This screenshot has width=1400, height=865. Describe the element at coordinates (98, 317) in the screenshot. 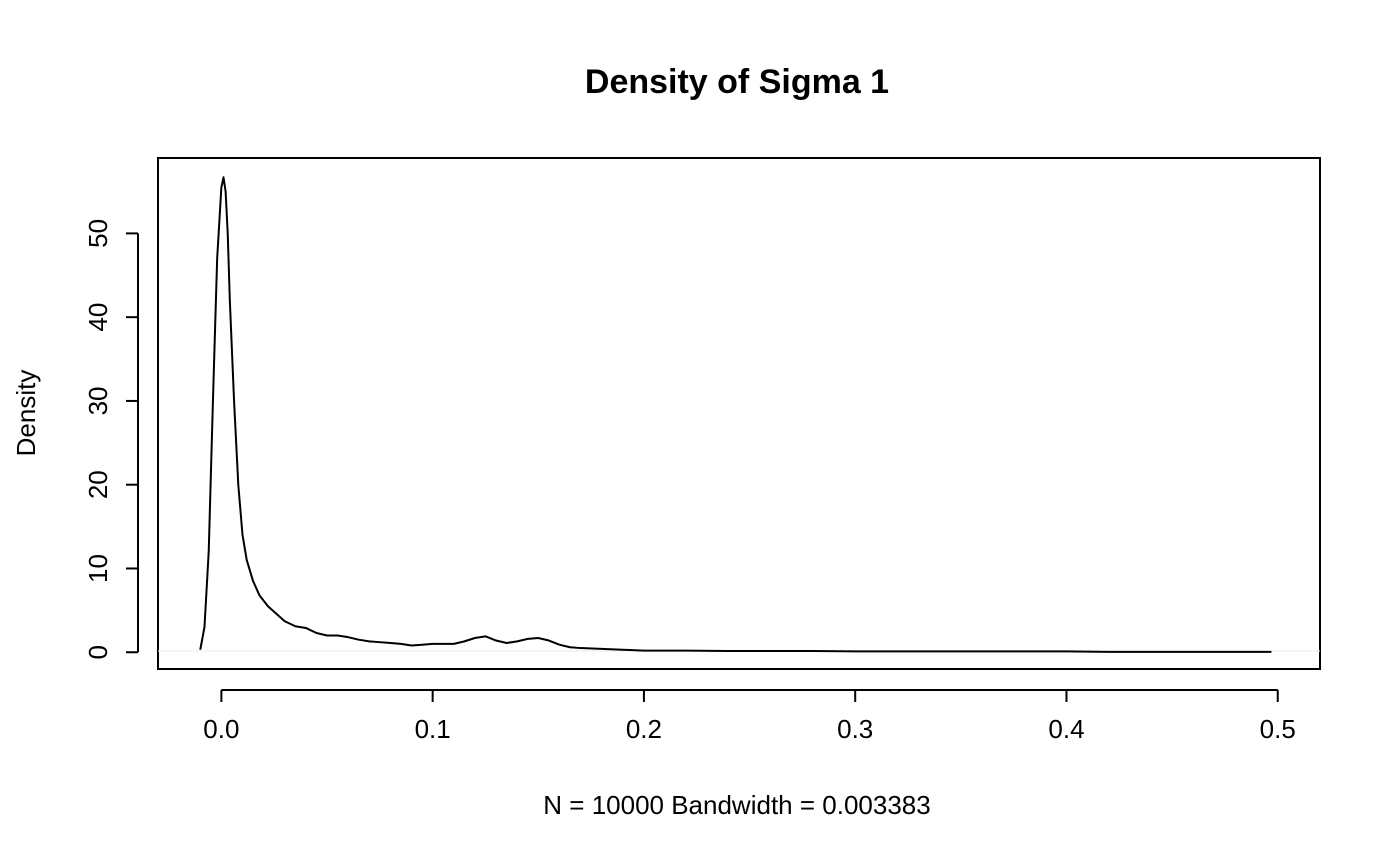

I see `y-tick-label: 40` at that location.